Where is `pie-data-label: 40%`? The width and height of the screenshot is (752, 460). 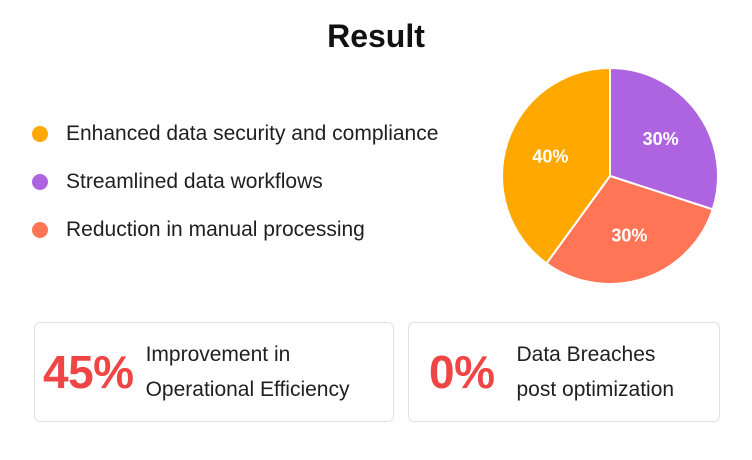 pie-data-label: 40% is located at coordinates (550, 157).